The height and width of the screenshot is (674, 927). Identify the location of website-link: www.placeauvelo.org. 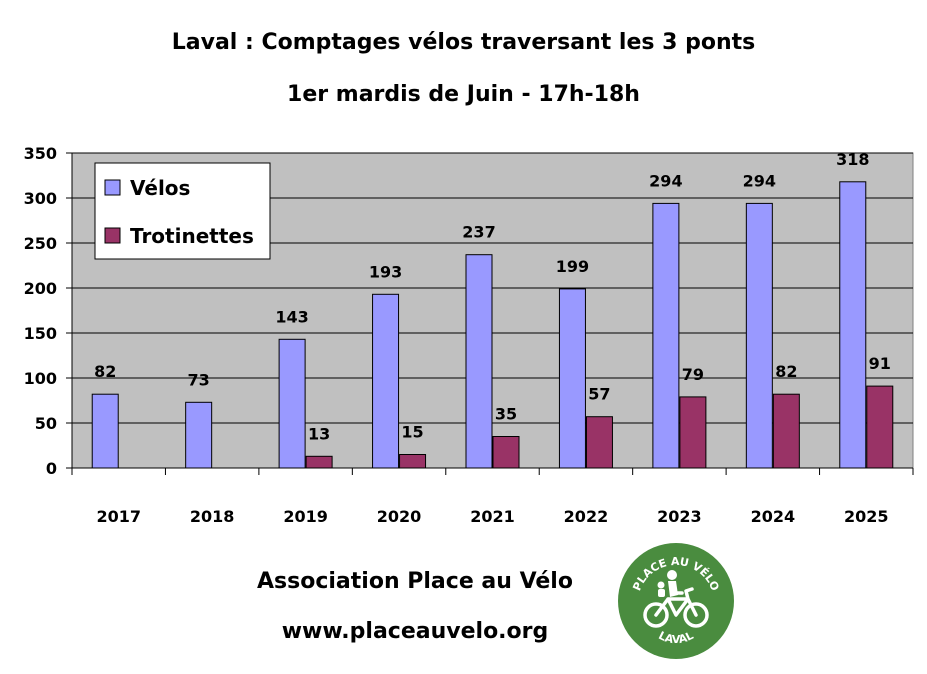
(415, 631).